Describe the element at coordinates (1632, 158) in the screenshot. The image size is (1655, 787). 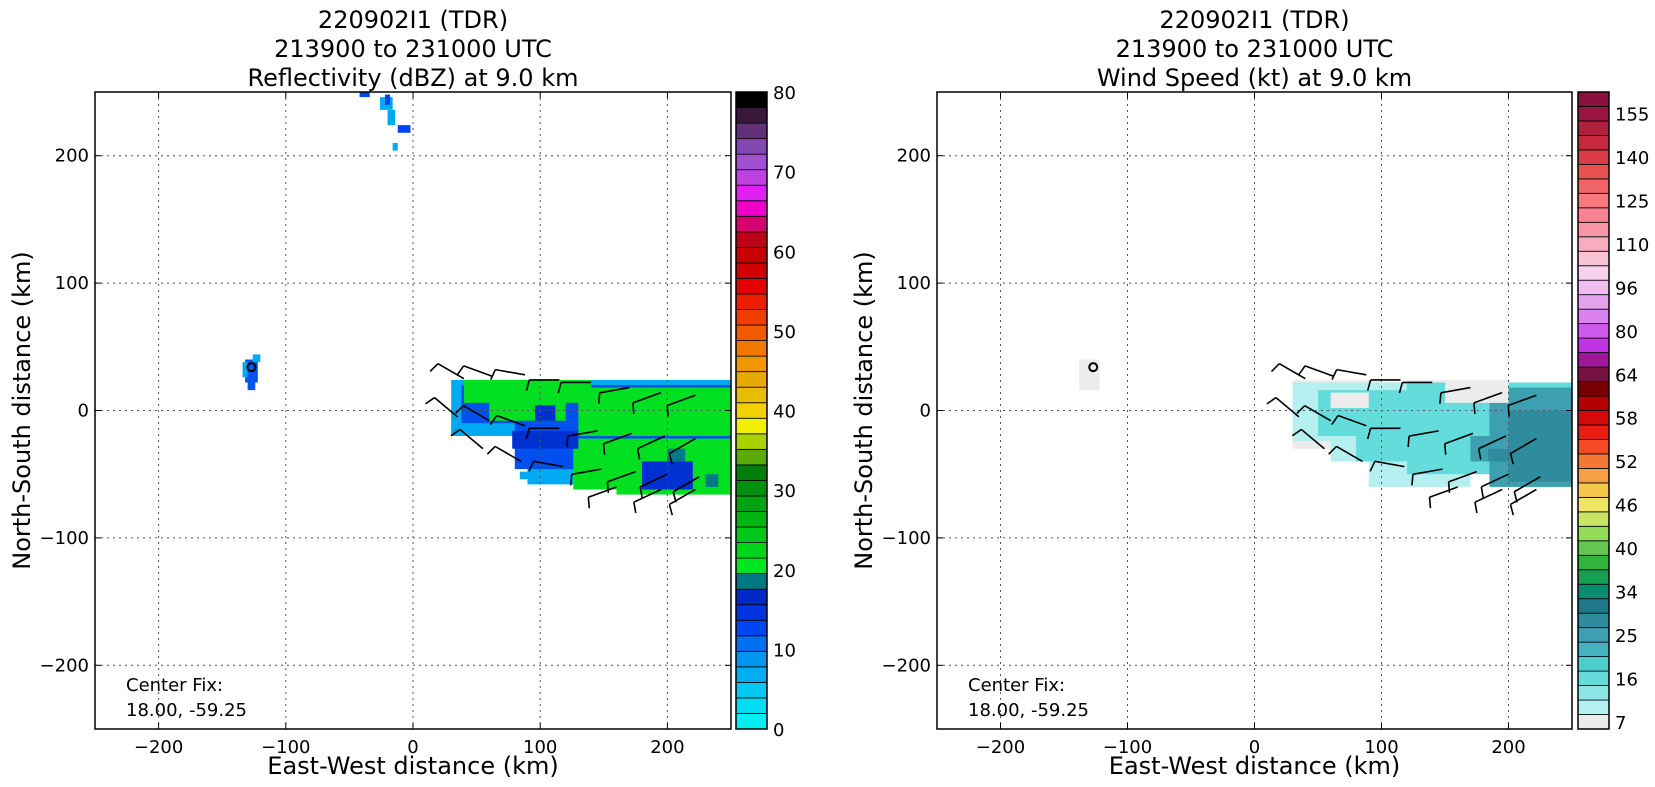
I see `colorbar-label: 140` at that location.